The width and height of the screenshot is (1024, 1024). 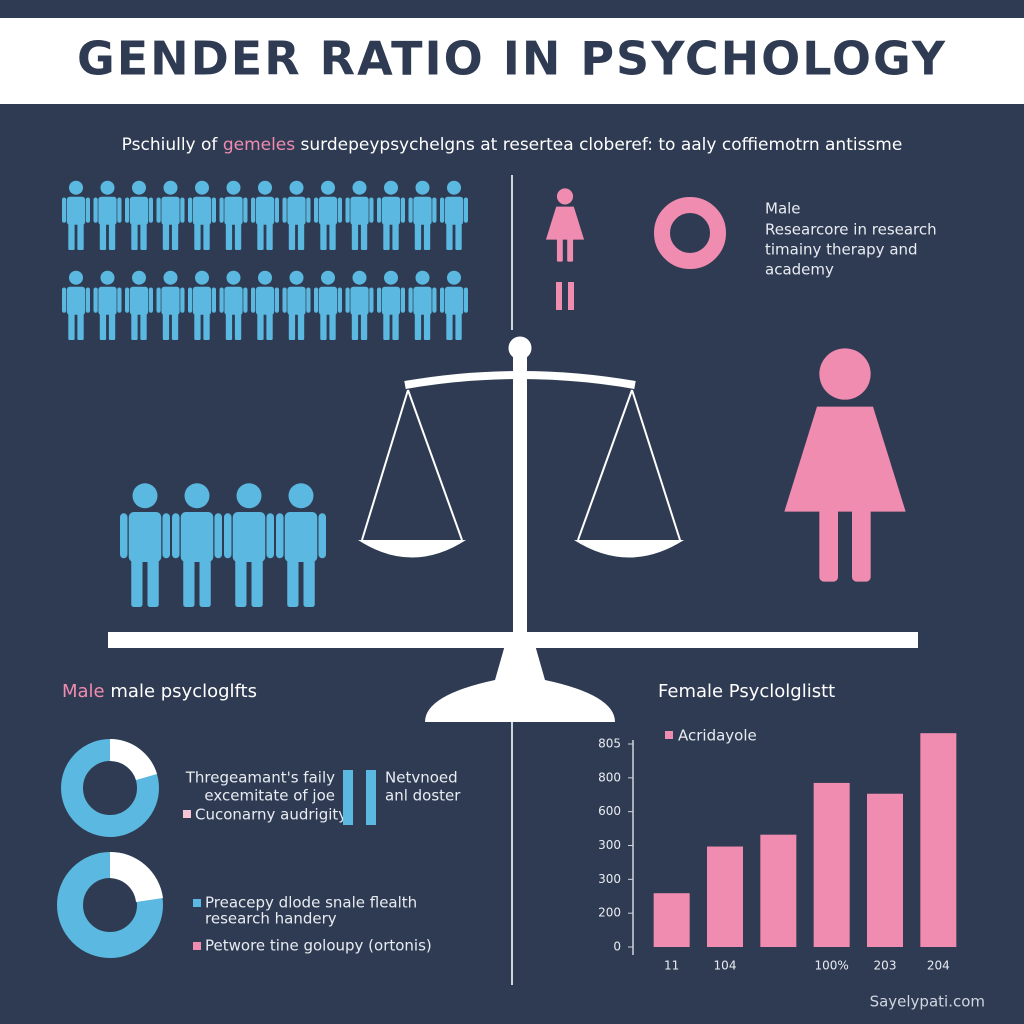 What do you see at coordinates (318, 946) in the screenshot?
I see `text-line: Petwore tine goloupy (ortonis)` at bounding box center [318, 946].